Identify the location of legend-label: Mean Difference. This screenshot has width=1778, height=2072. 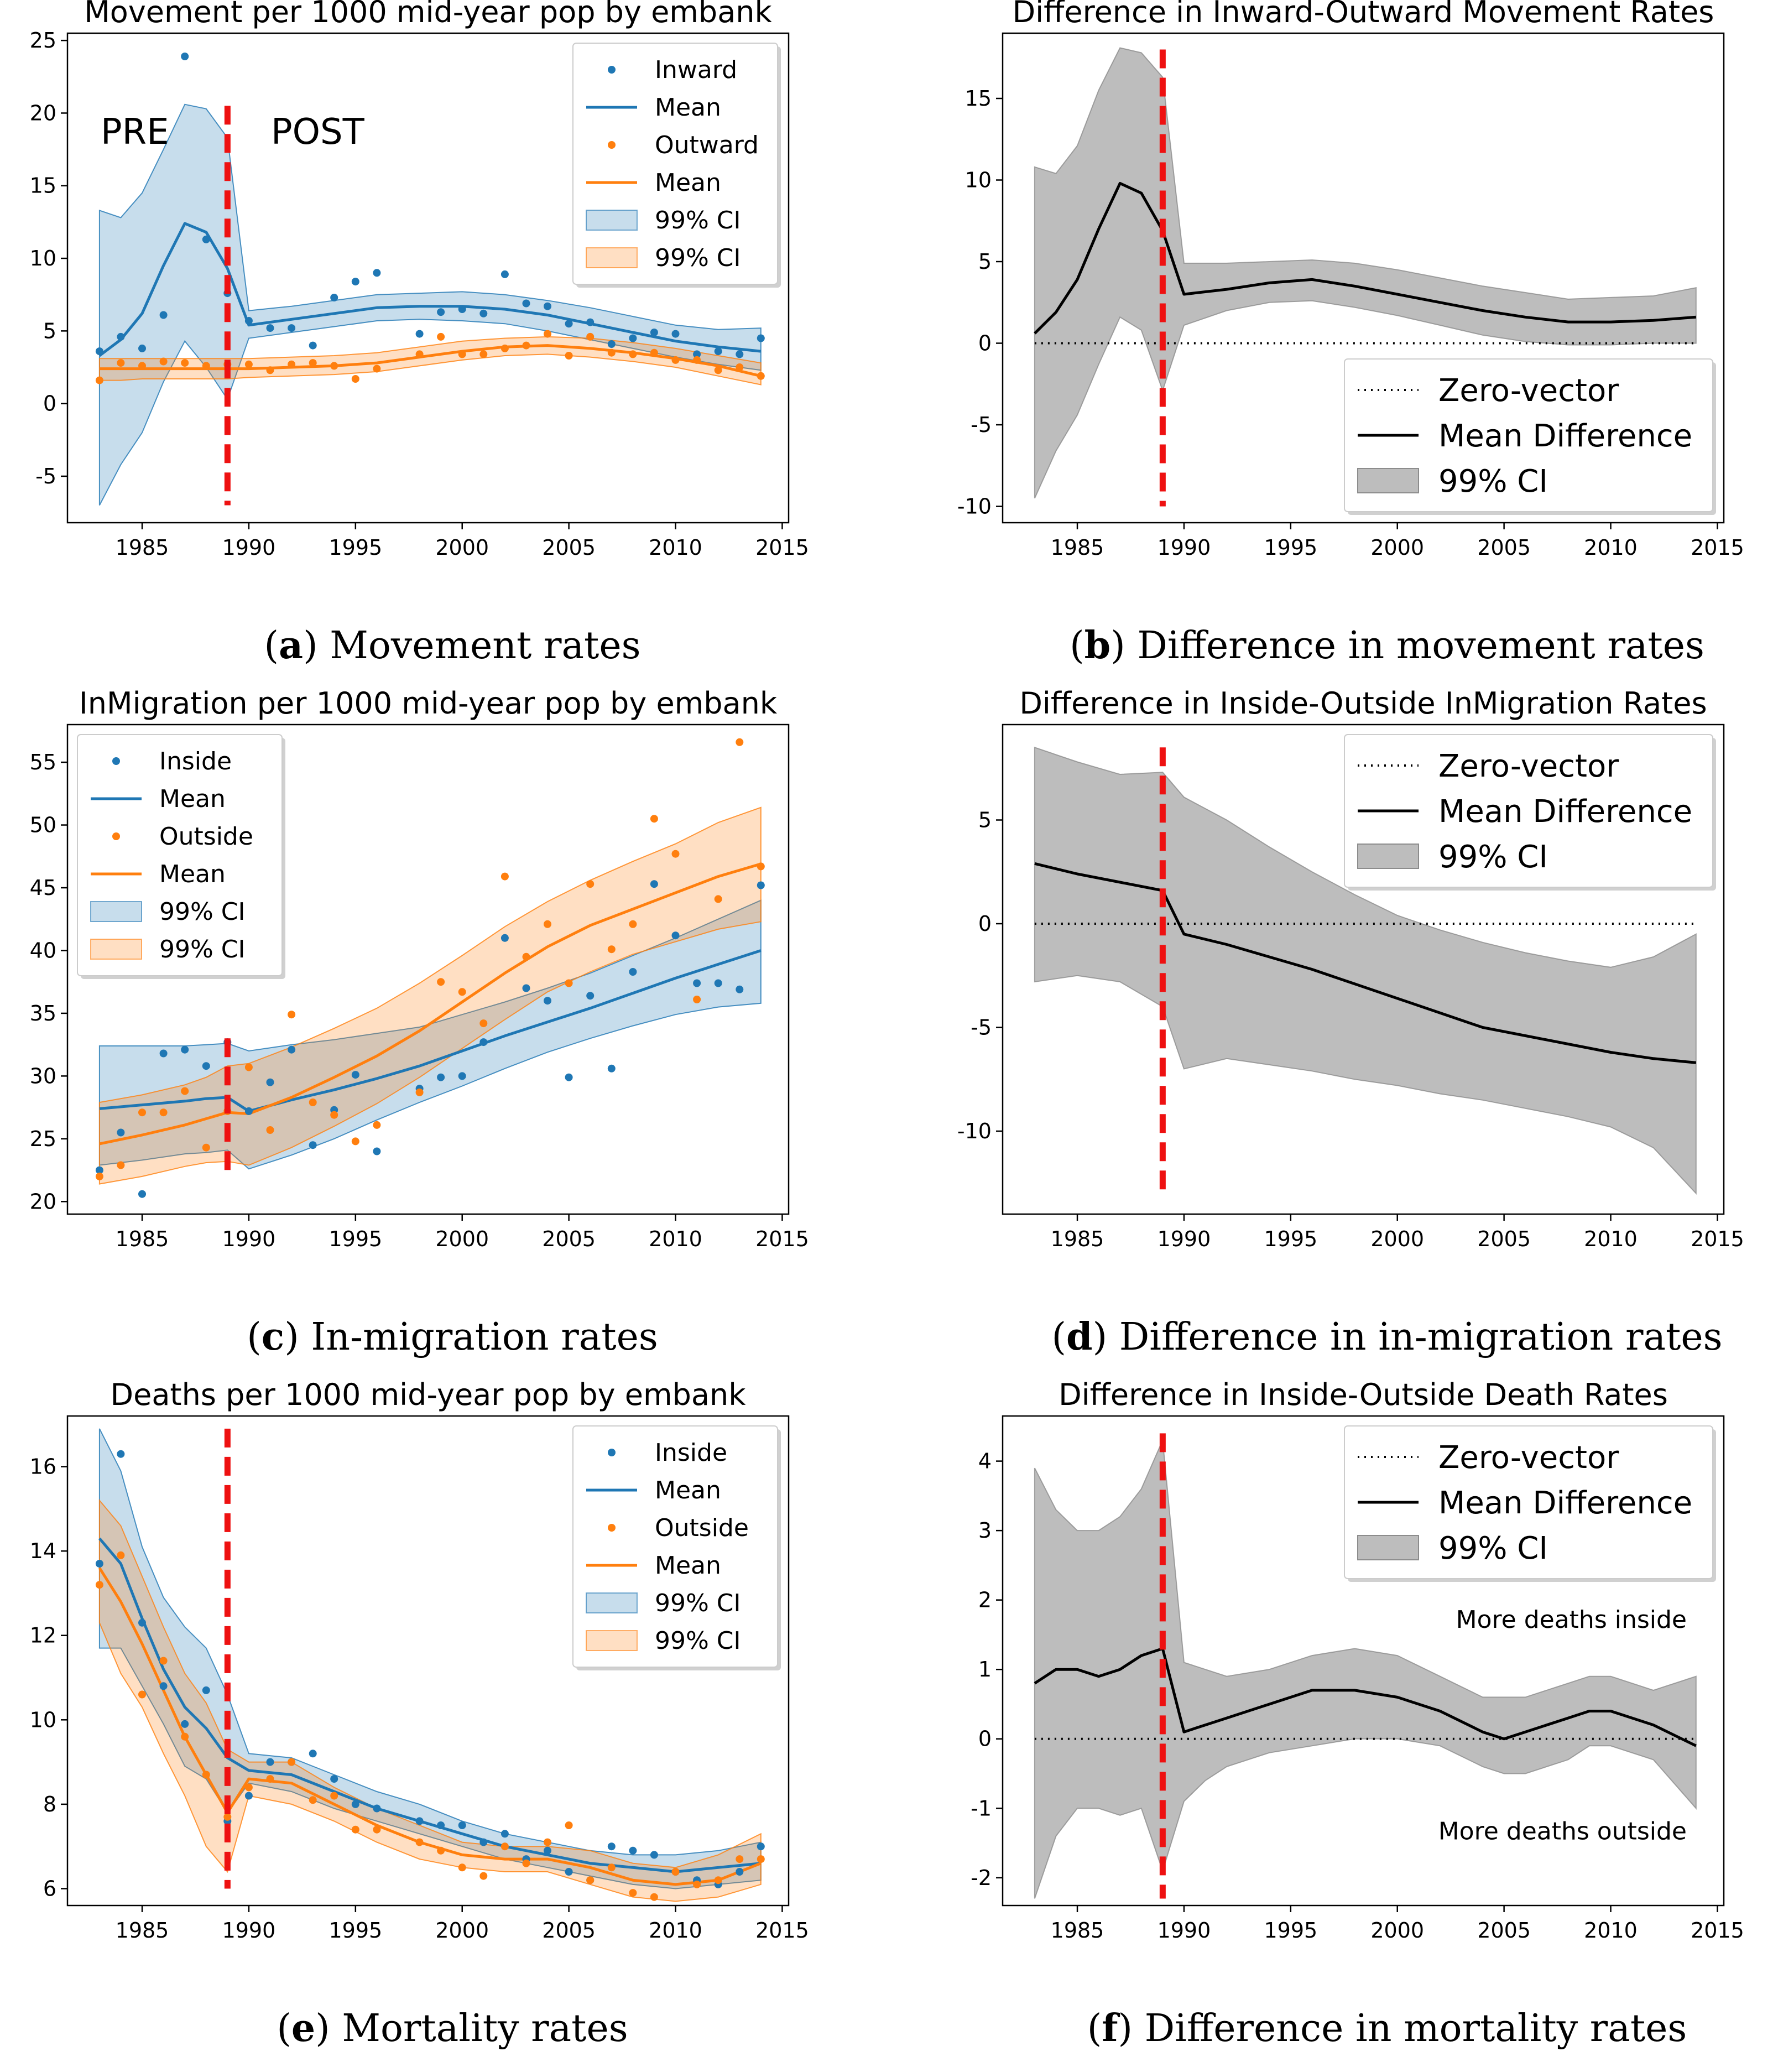
(1565, 1503).